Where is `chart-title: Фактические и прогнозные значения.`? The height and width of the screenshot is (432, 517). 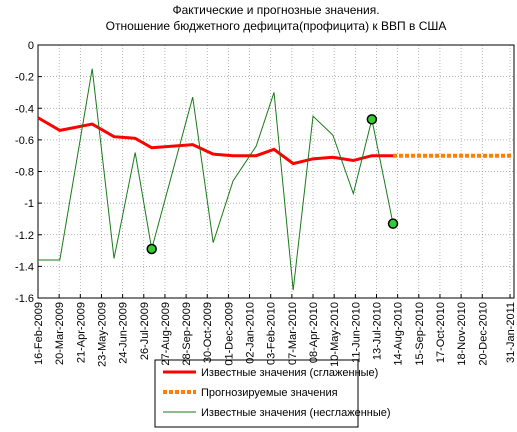
chart-title: Фактические и прогнозные значения. is located at coordinates (275, 10).